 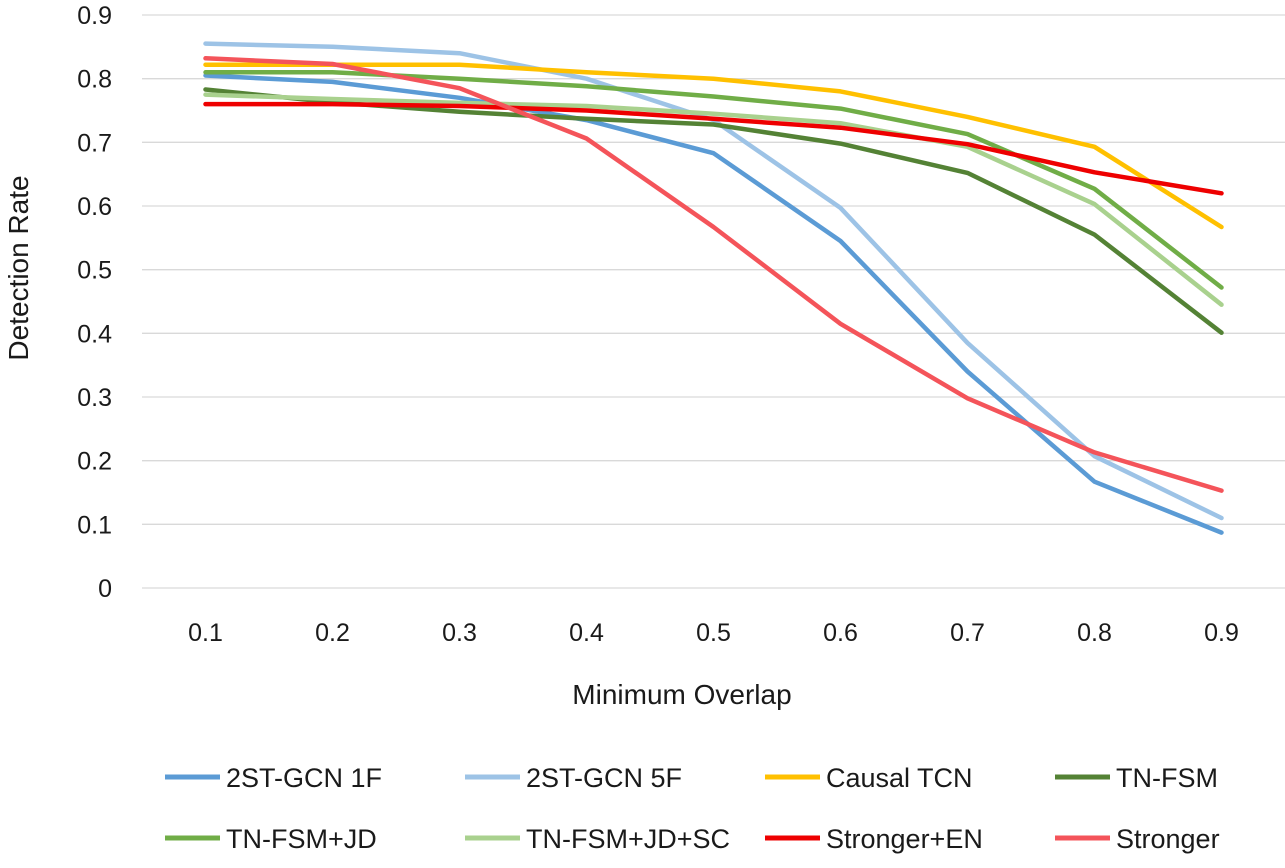 I want to click on legend-label: Stronger, so click(x=1168, y=839).